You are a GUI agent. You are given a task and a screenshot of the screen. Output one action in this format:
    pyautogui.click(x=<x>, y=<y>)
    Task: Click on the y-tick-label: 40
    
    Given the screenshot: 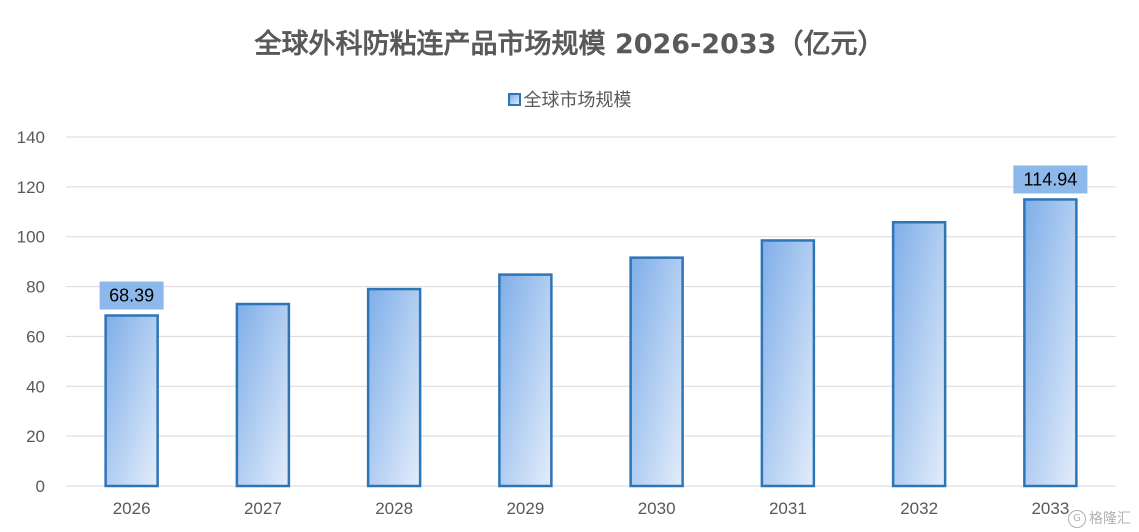 What is the action you would take?
    pyautogui.click(x=35, y=386)
    